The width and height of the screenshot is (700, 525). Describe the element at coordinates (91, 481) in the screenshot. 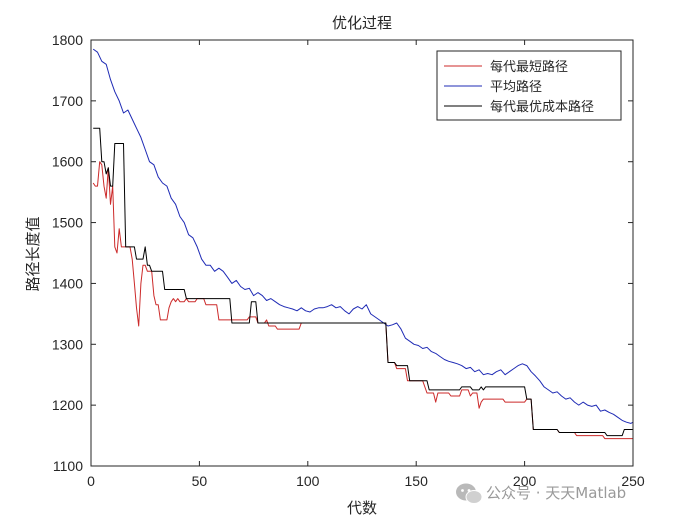

I see `x-tick-label-0: 0` at that location.